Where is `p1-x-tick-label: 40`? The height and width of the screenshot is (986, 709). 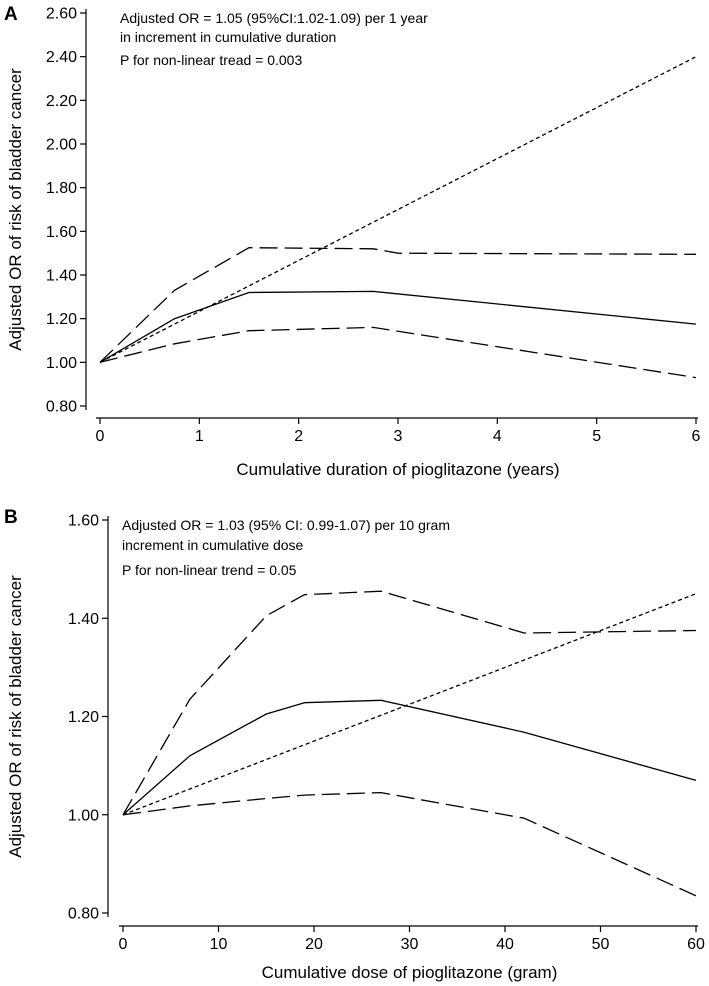 p1-x-tick-label: 40 is located at coordinates (505, 944).